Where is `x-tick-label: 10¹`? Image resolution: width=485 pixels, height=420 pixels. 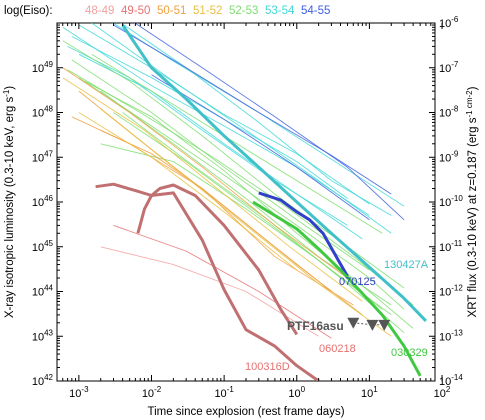 x-tick-label: 10¹ is located at coordinates (369, 392).